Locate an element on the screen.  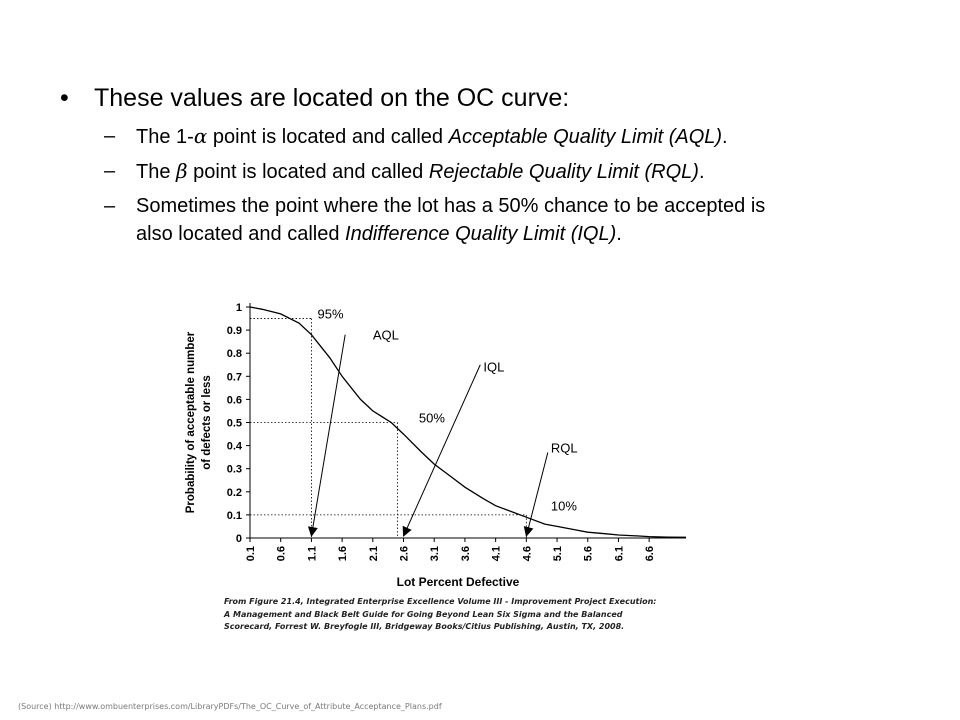
y-tick-label: 0.4 is located at coordinates (235, 447).